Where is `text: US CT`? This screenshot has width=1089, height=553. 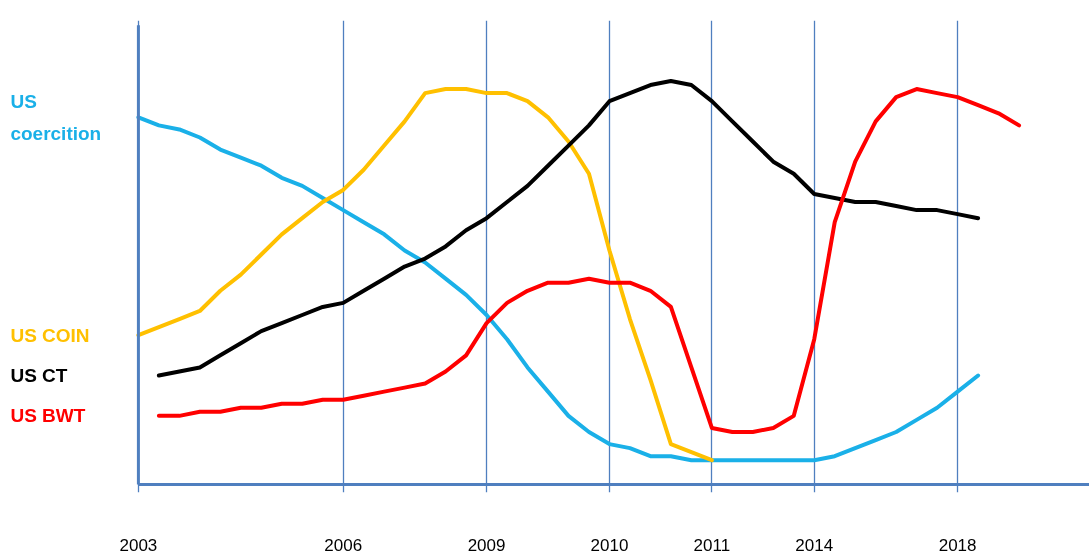 text: US CT is located at coordinates (39, 376).